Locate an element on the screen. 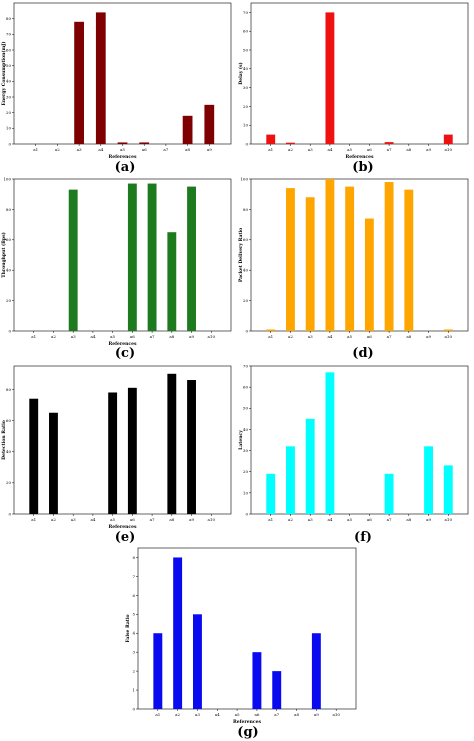 The height and width of the screenshot is (741, 474). x-tick-label: a5 is located at coordinates (112, 336).